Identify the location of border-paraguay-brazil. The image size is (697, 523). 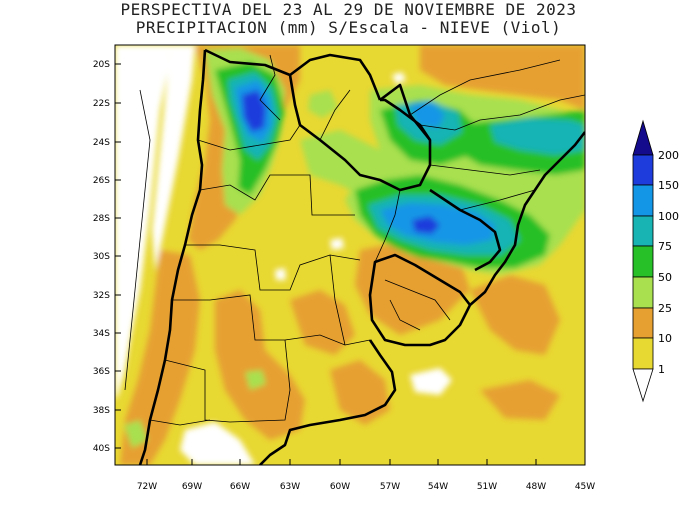
(405, 112).